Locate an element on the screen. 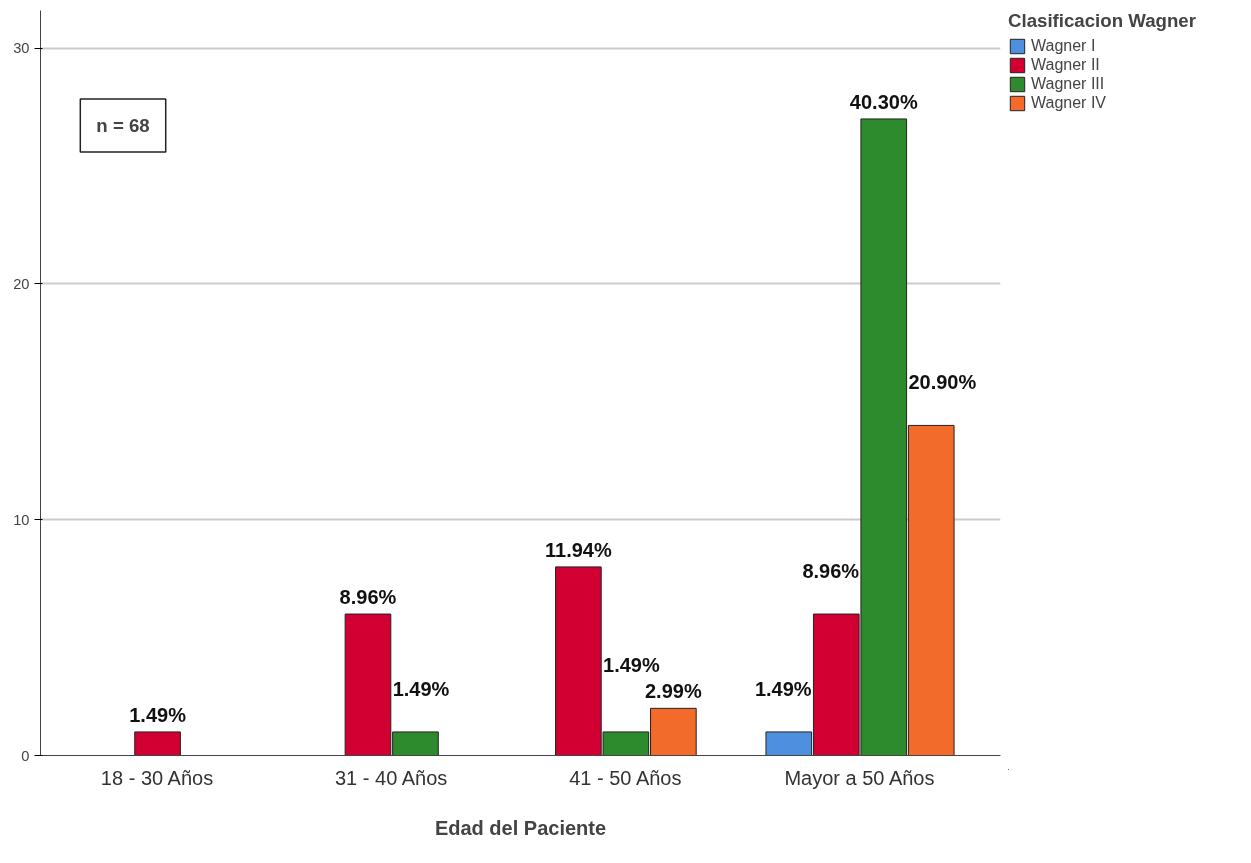  legend-label: Wagner I is located at coordinates (1063, 46).